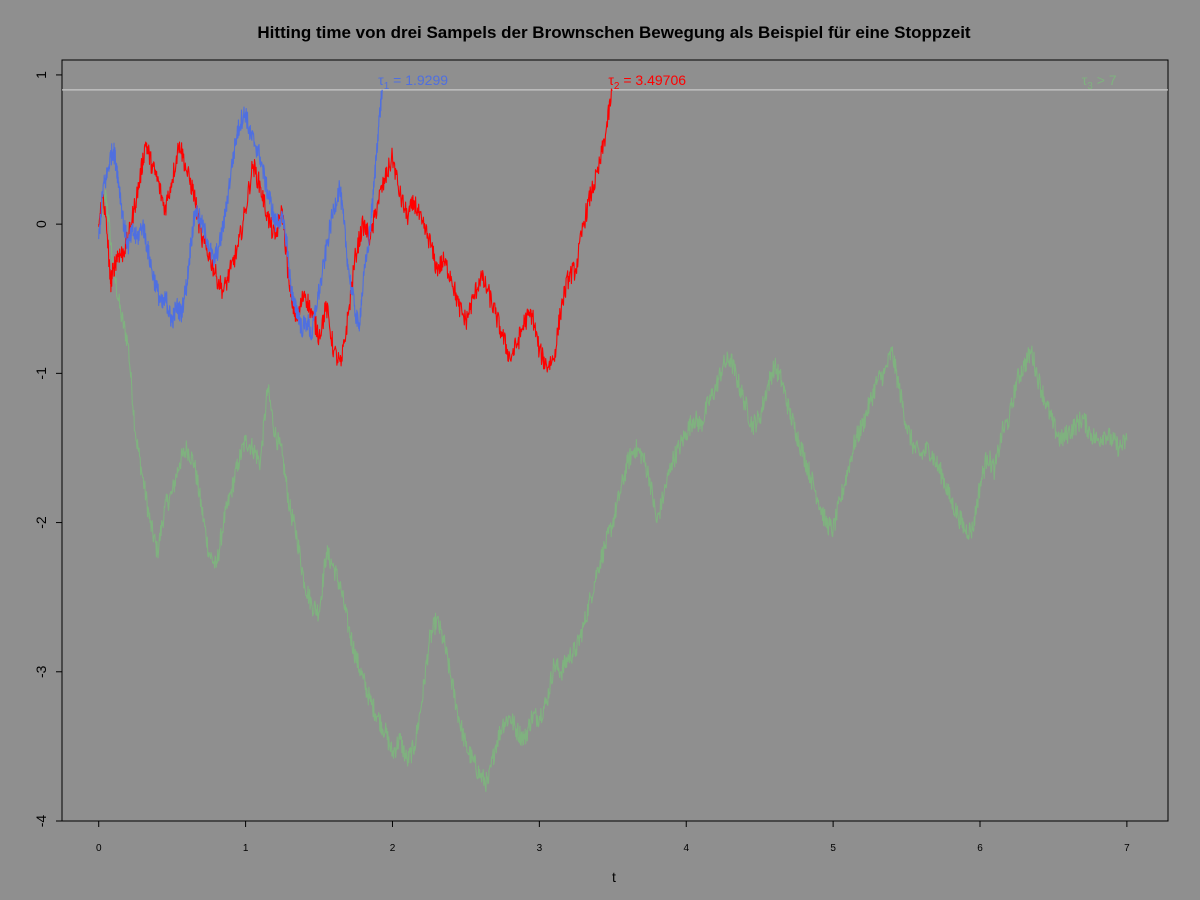 This screenshot has width=1200, height=900. What do you see at coordinates (41, 671) in the screenshot?
I see `y-tick-label: -3` at bounding box center [41, 671].